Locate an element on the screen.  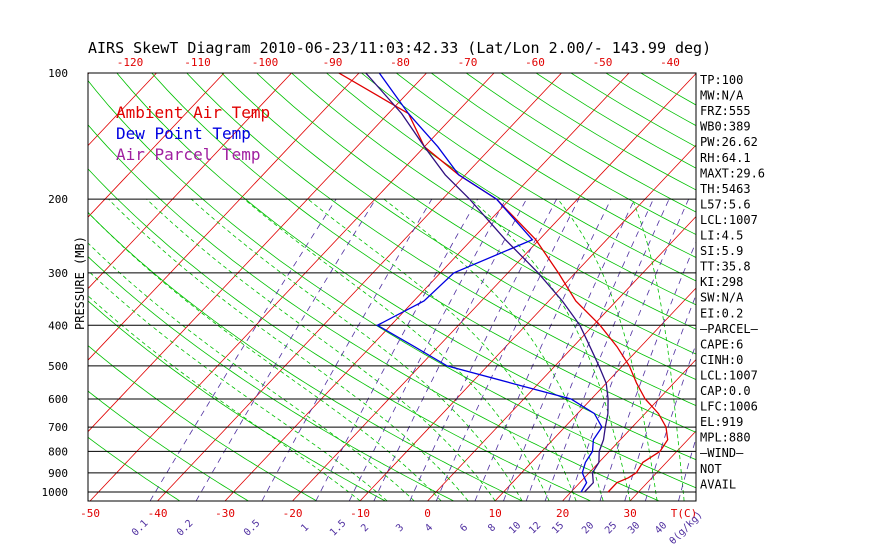
bottom-temp-tick-label: -10 is located at coordinates (360, 513).